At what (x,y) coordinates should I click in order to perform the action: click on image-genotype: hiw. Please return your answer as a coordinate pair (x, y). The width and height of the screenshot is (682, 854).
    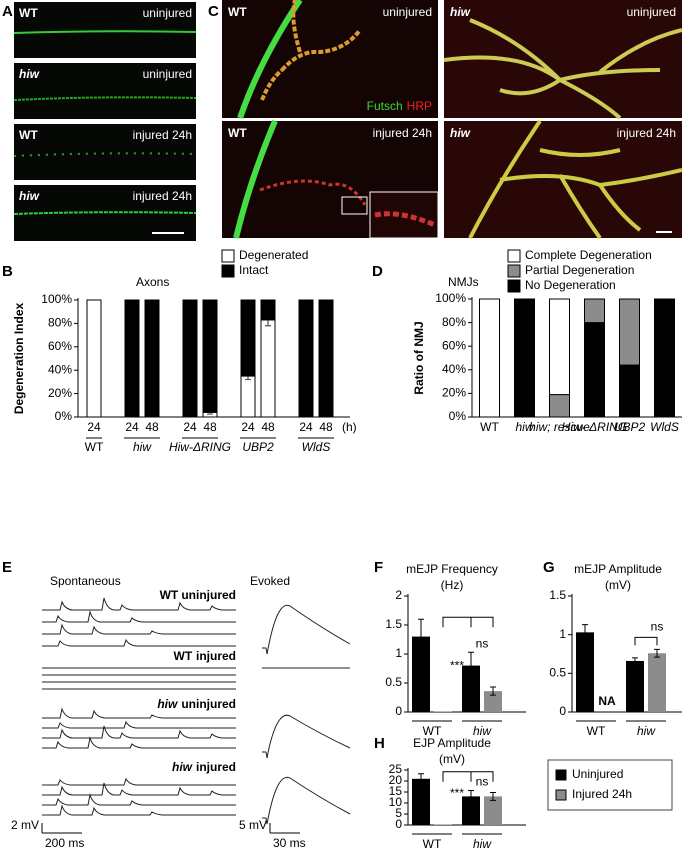
    Looking at the image, I should click on (460, 12).